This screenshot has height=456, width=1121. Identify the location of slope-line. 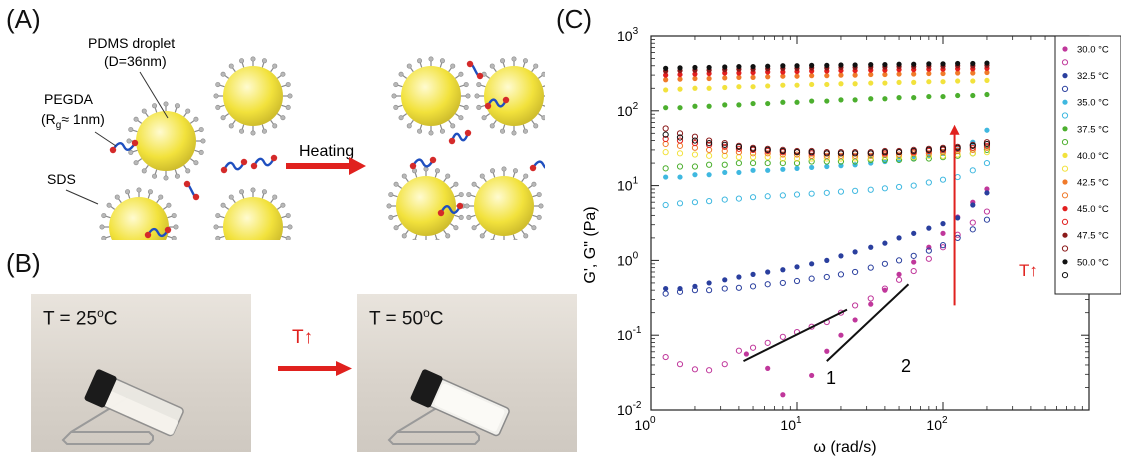
(868, 322).